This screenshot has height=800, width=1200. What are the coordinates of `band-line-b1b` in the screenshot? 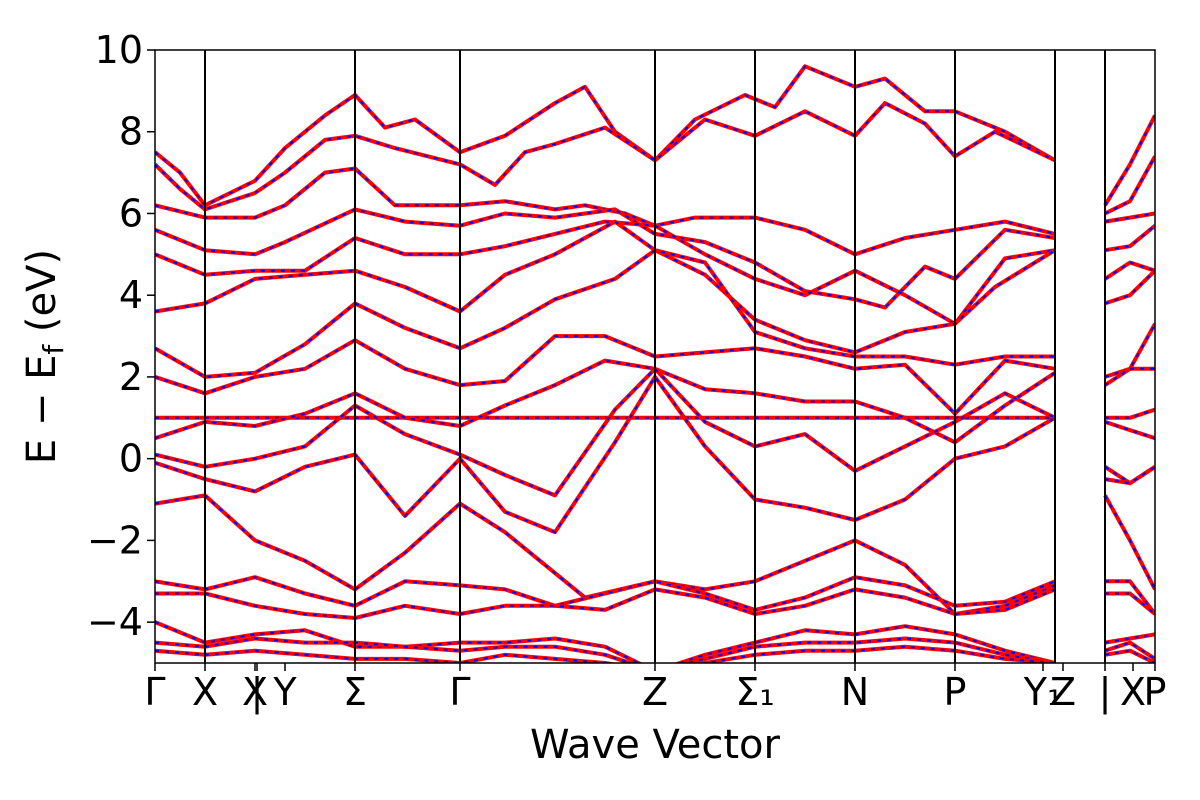 It's located at (1129, 160).